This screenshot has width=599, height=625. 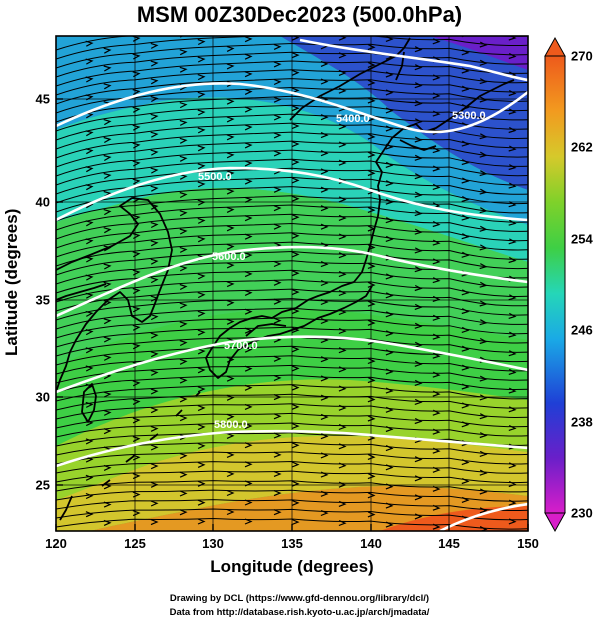 What do you see at coordinates (42, 485) in the screenshot?
I see `y-tick-label: 25` at bounding box center [42, 485].